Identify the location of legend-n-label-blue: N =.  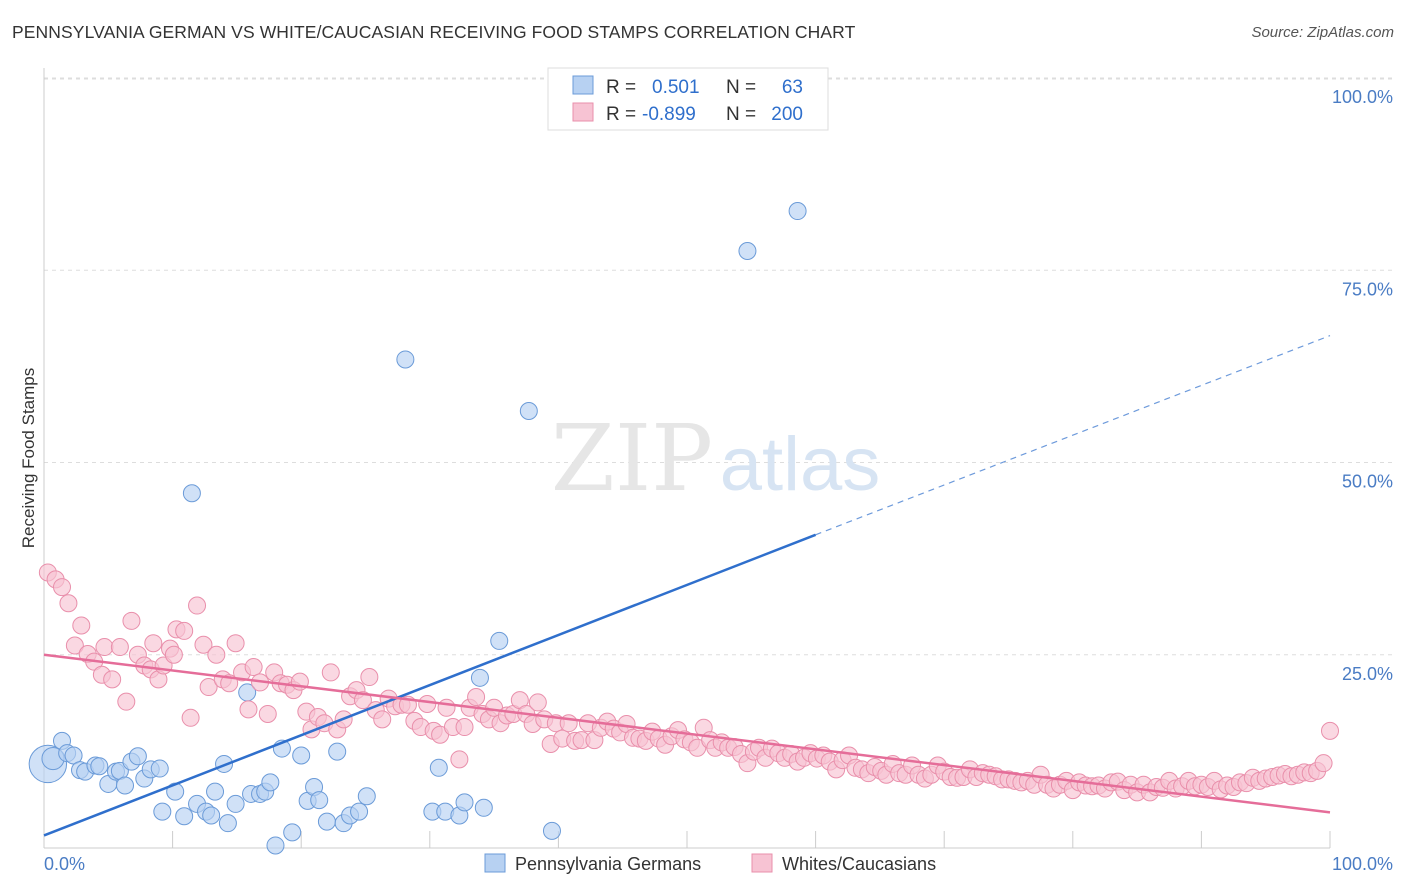
(741, 87).